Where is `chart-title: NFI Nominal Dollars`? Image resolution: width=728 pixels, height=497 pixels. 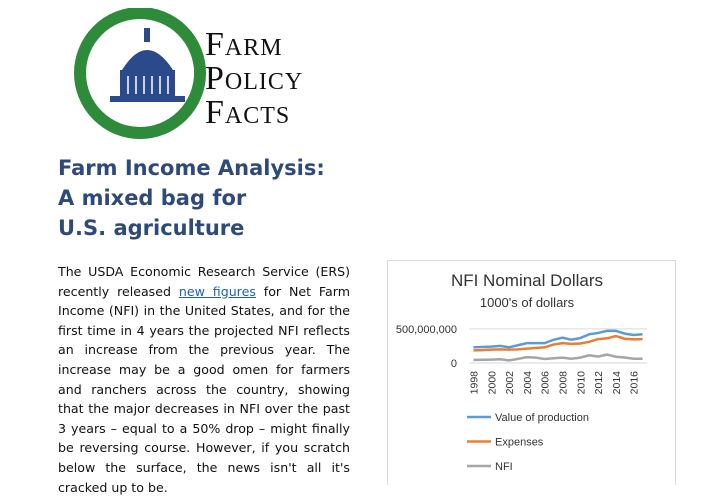 chart-title: NFI Nominal Dollars is located at coordinates (527, 280).